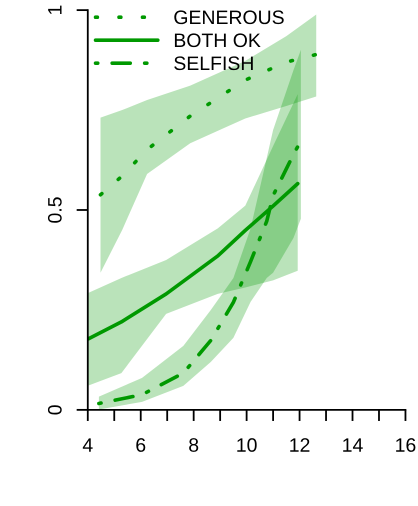 Image resolution: width=418 pixels, height=506 pixels. Describe the element at coordinates (55, 410) in the screenshot. I see `y-tick-label: 0` at that location.